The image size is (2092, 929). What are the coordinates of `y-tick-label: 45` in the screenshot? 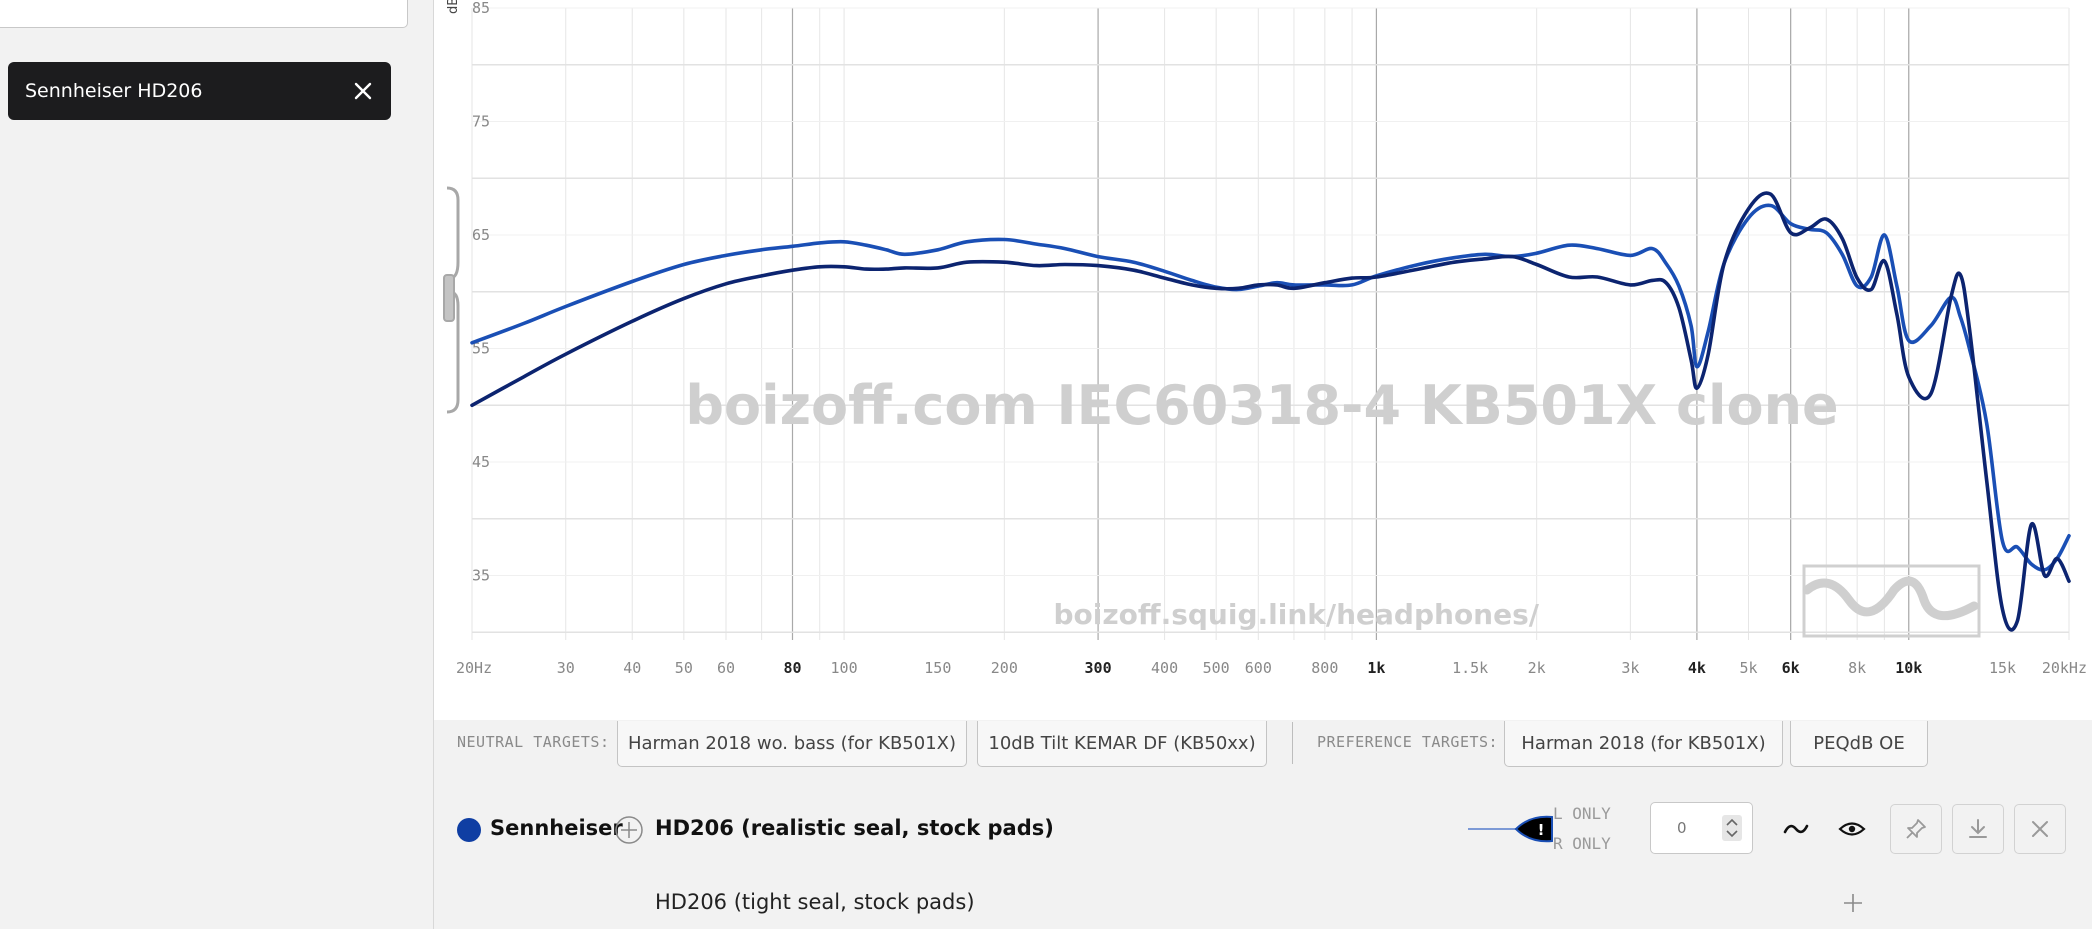 It's located at (481, 462).